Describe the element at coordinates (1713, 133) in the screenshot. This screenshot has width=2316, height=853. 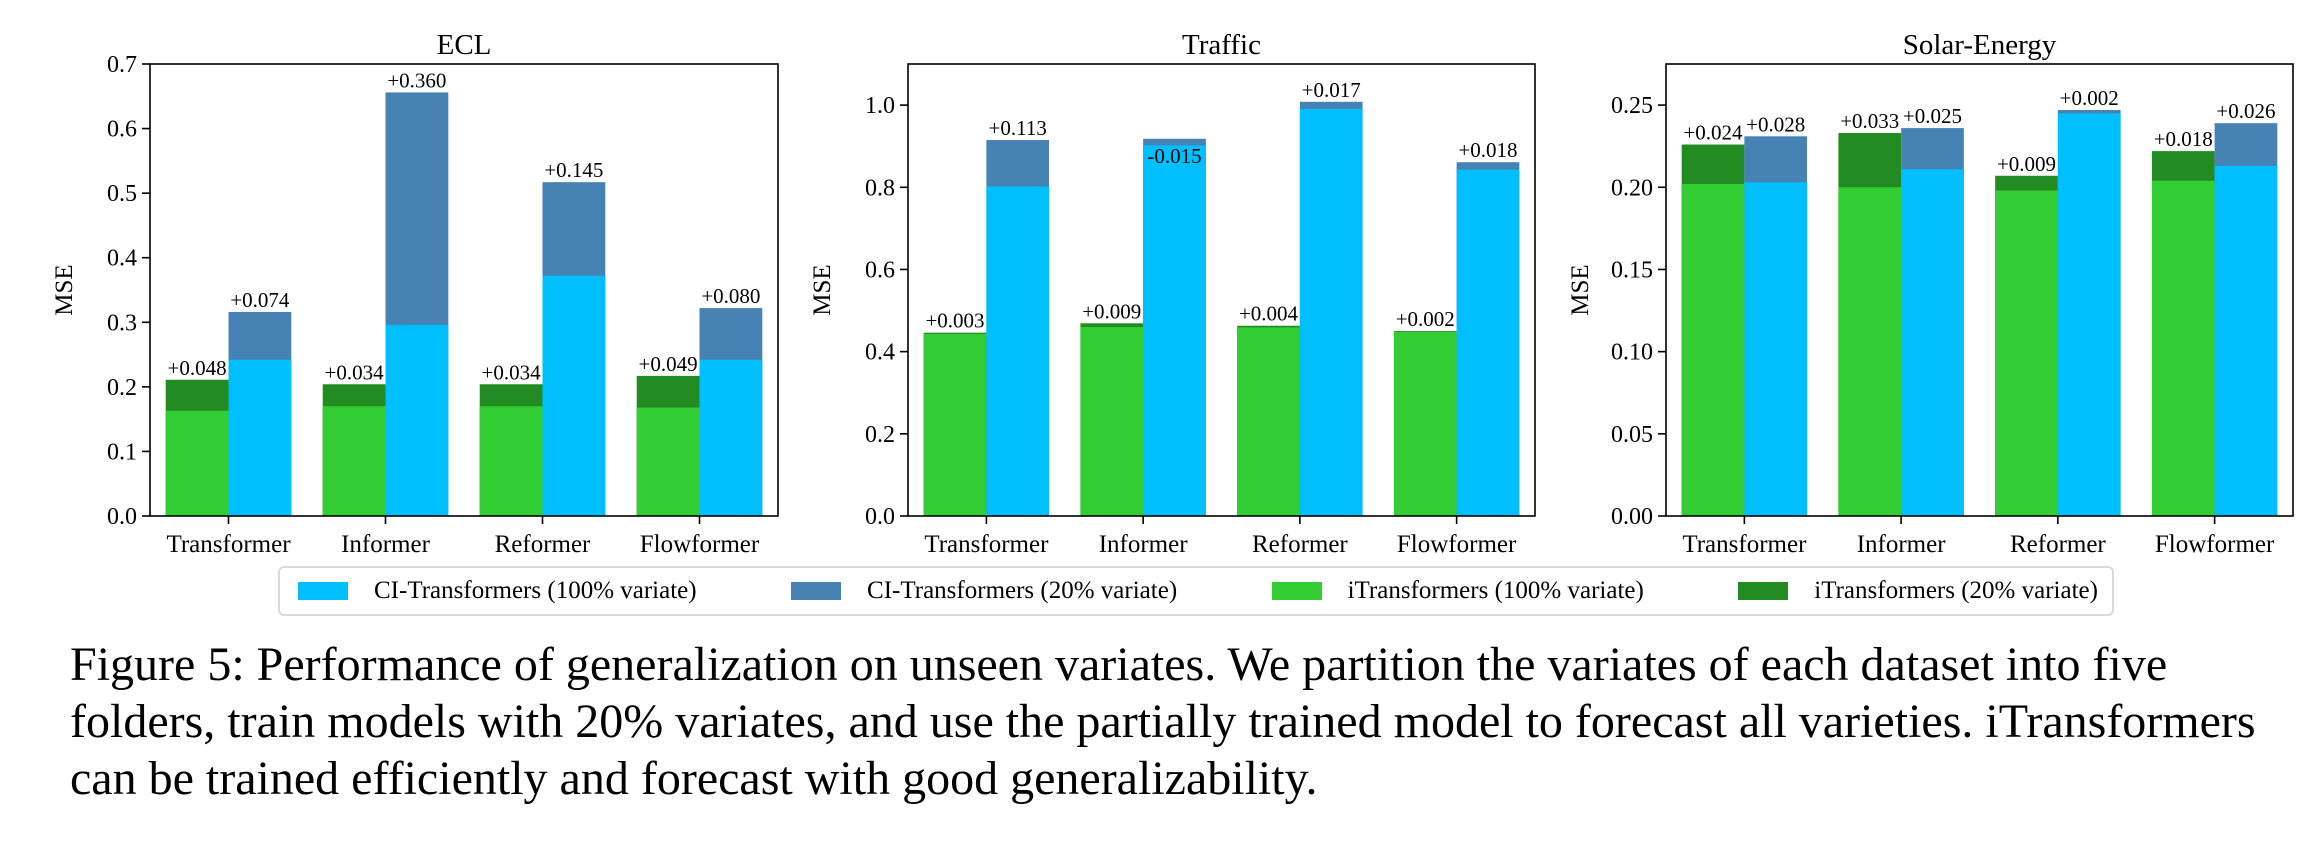
I see `data-label-itransformer: +0.024` at that location.